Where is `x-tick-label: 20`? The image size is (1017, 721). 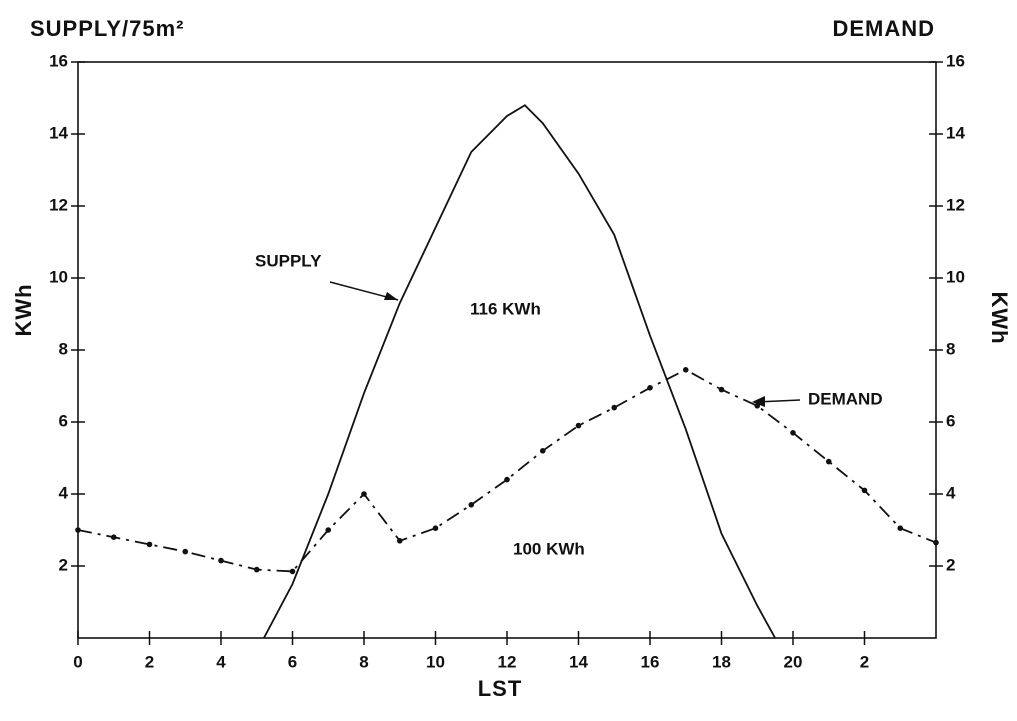
x-tick-label: 20 is located at coordinates (793, 661).